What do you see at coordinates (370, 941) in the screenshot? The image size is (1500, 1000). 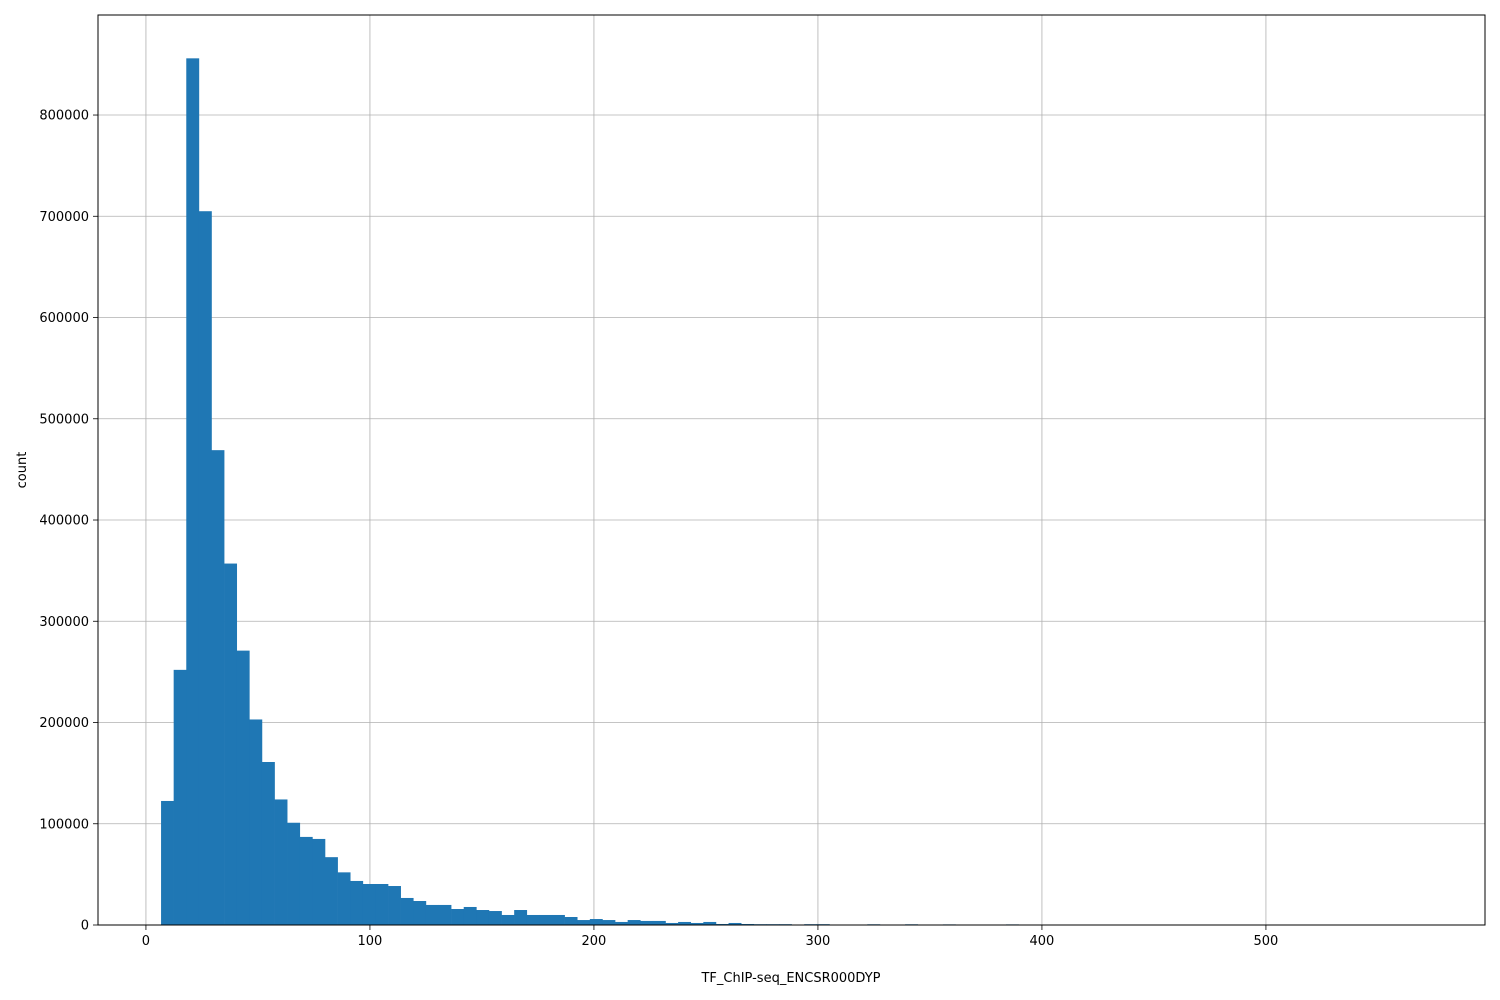 I see `x-tick-label: 100` at bounding box center [370, 941].